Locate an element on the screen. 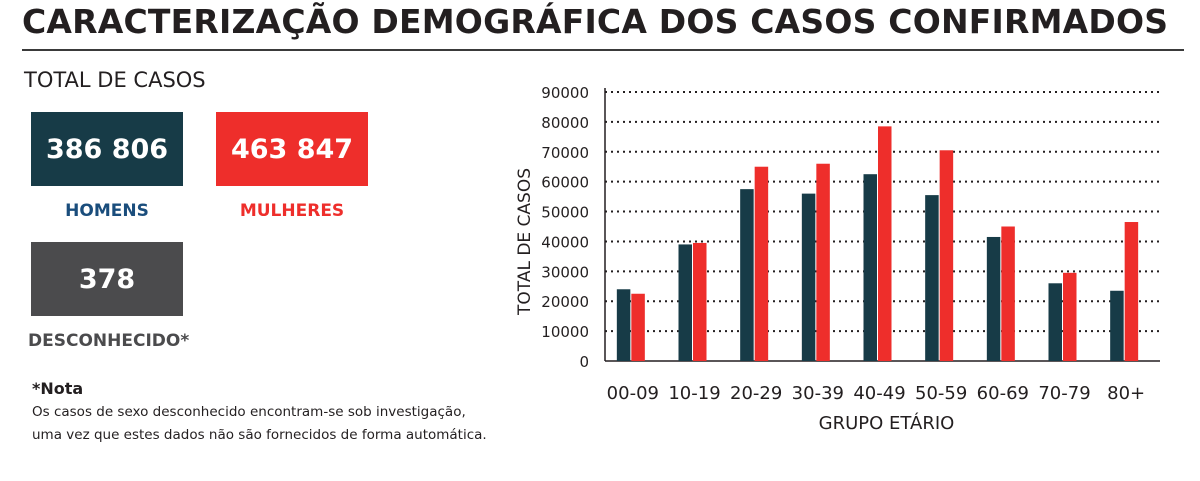 Image resolution: width=1200 pixels, height=481 pixels. x-tick-label: 60-69 is located at coordinates (1003, 393).